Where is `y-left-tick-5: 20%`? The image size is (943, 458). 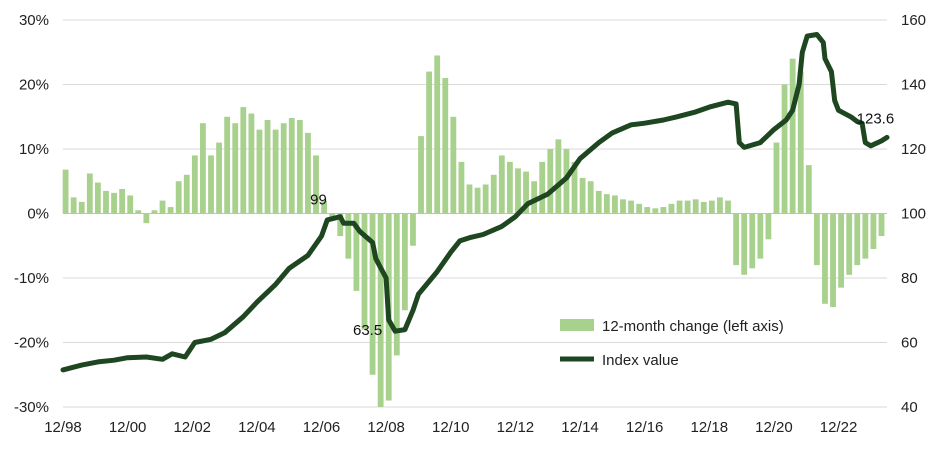
y-left-tick-5: 20% is located at coordinates (34, 85).